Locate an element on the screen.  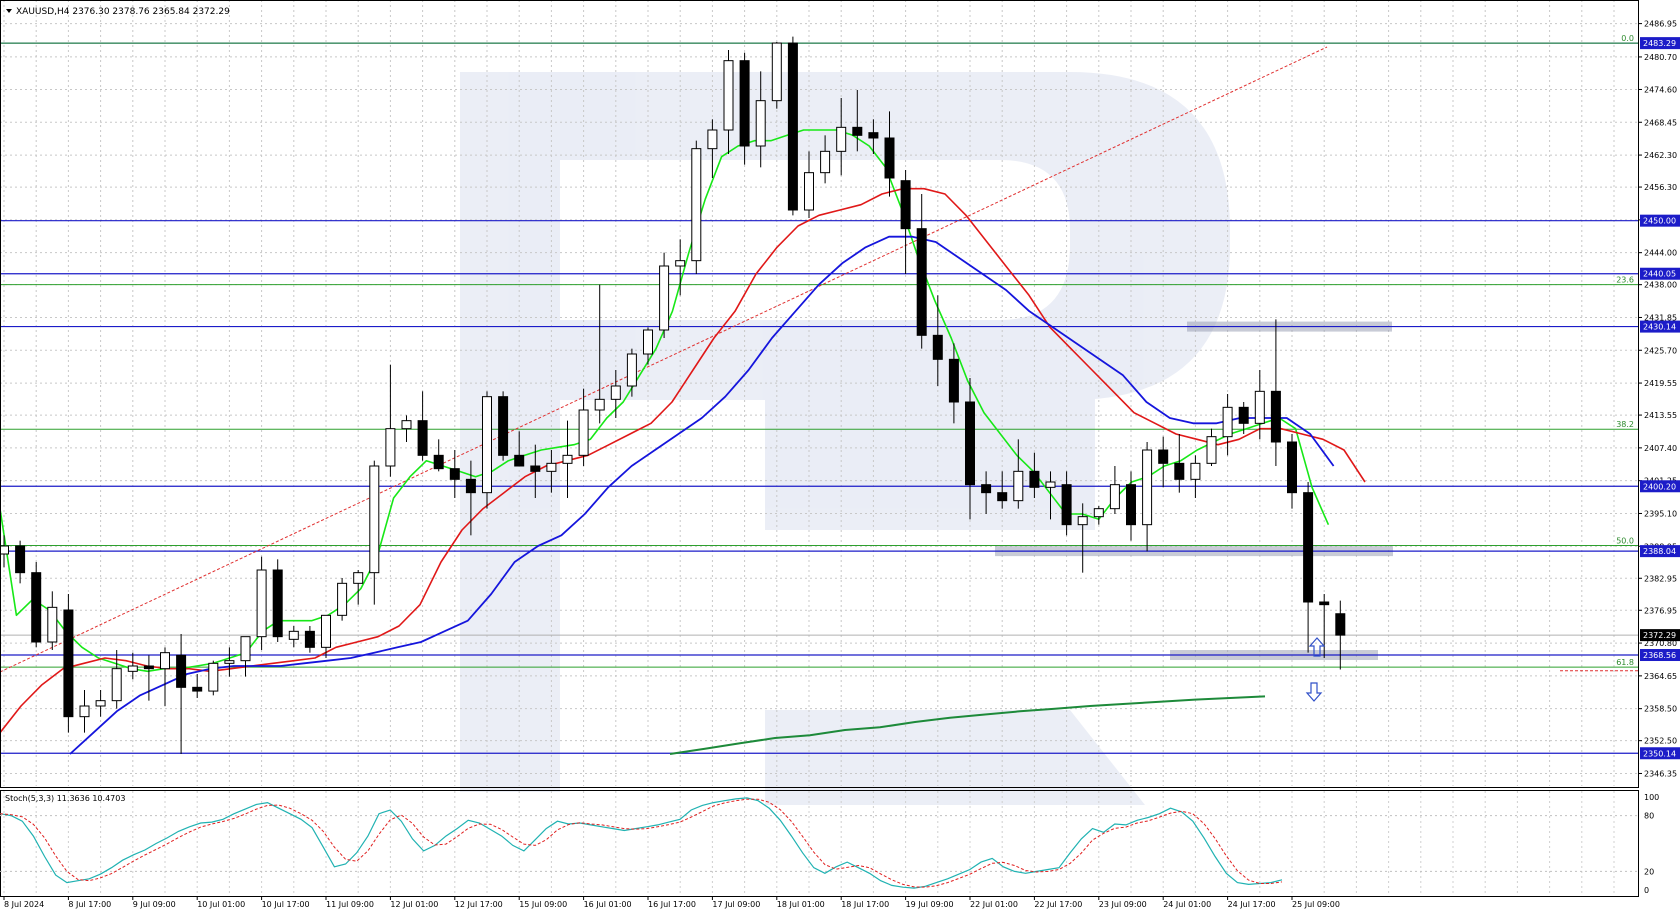
time-tick-label: 24 Jul 01:00 is located at coordinates (1187, 904).